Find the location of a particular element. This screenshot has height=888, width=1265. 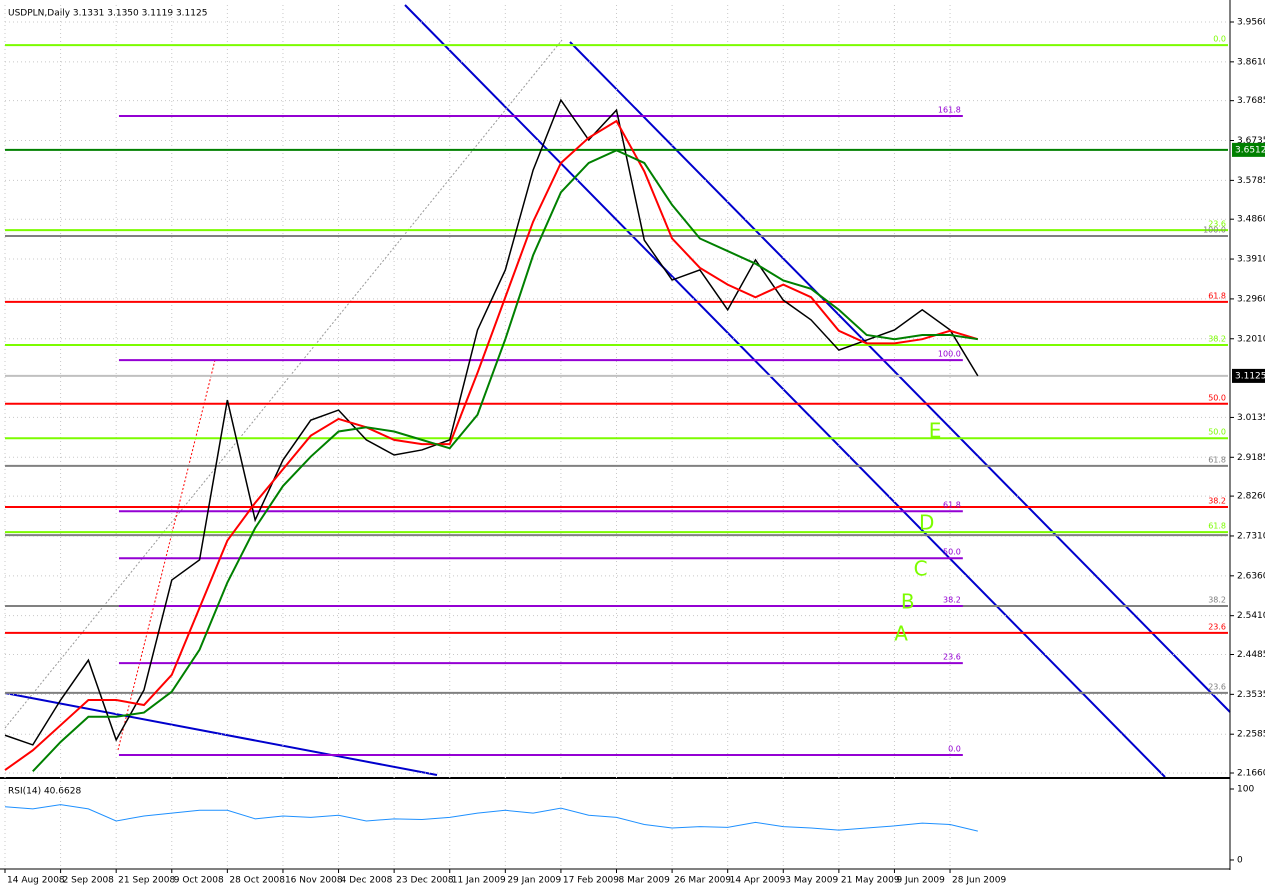

y-tick-label: 3.6735 is located at coordinates (1251, 141).